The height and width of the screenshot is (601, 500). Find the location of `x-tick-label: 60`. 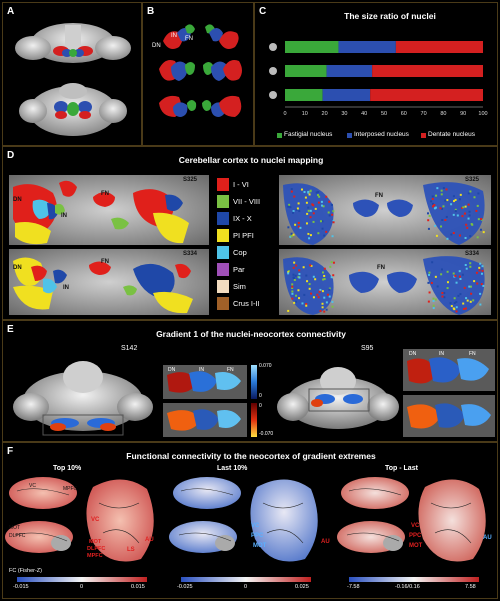

x-tick-label: 60 is located at coordinates (404, 114).